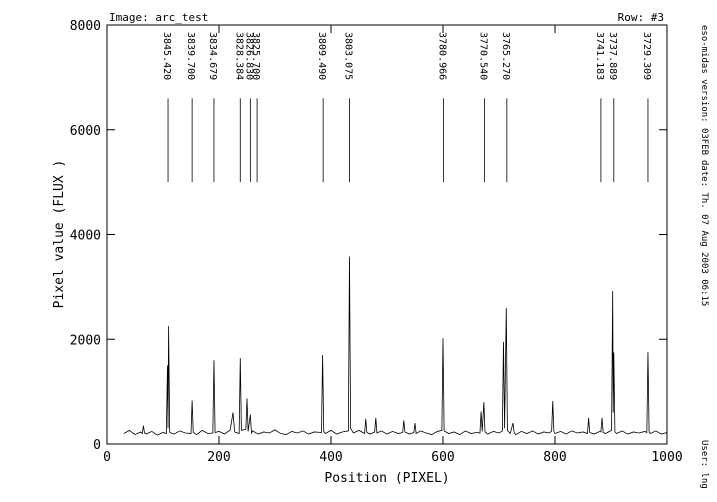 The width and height of the screenshot is (717, 502). Describe the element at coordinates (321, 56) in the screenshot. I see `line-id-label: 3809.490` at that location.